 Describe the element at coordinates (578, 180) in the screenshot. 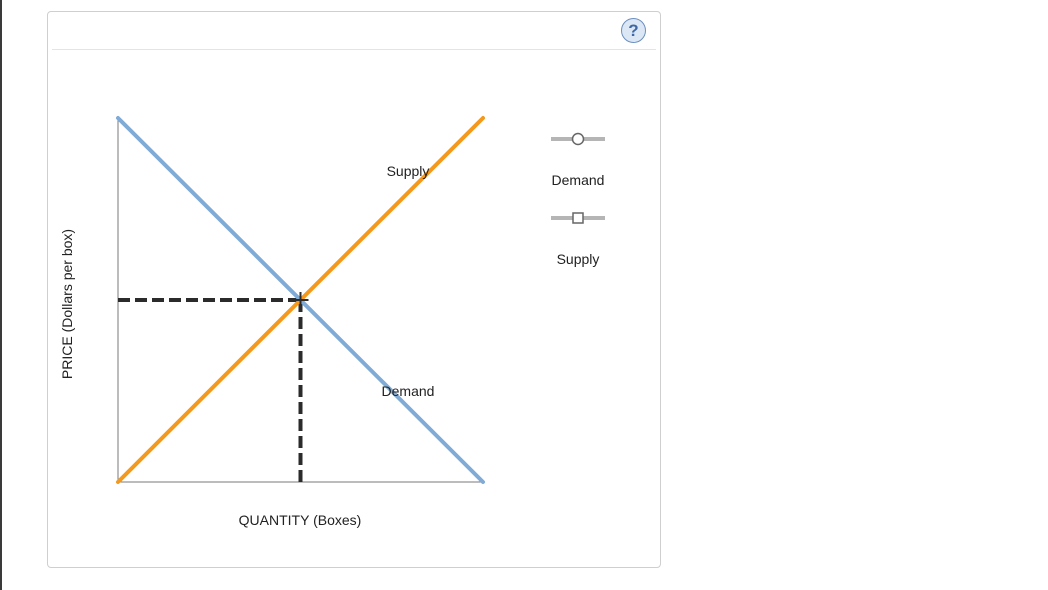

I see `legend-label-demand: Demand` at that location.